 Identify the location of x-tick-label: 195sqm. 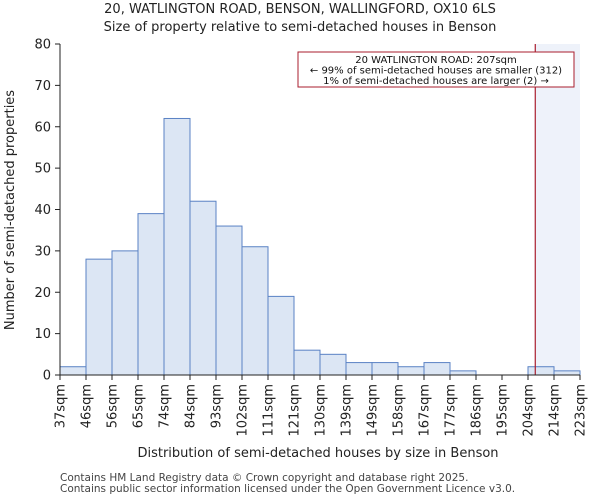
(503, 410).